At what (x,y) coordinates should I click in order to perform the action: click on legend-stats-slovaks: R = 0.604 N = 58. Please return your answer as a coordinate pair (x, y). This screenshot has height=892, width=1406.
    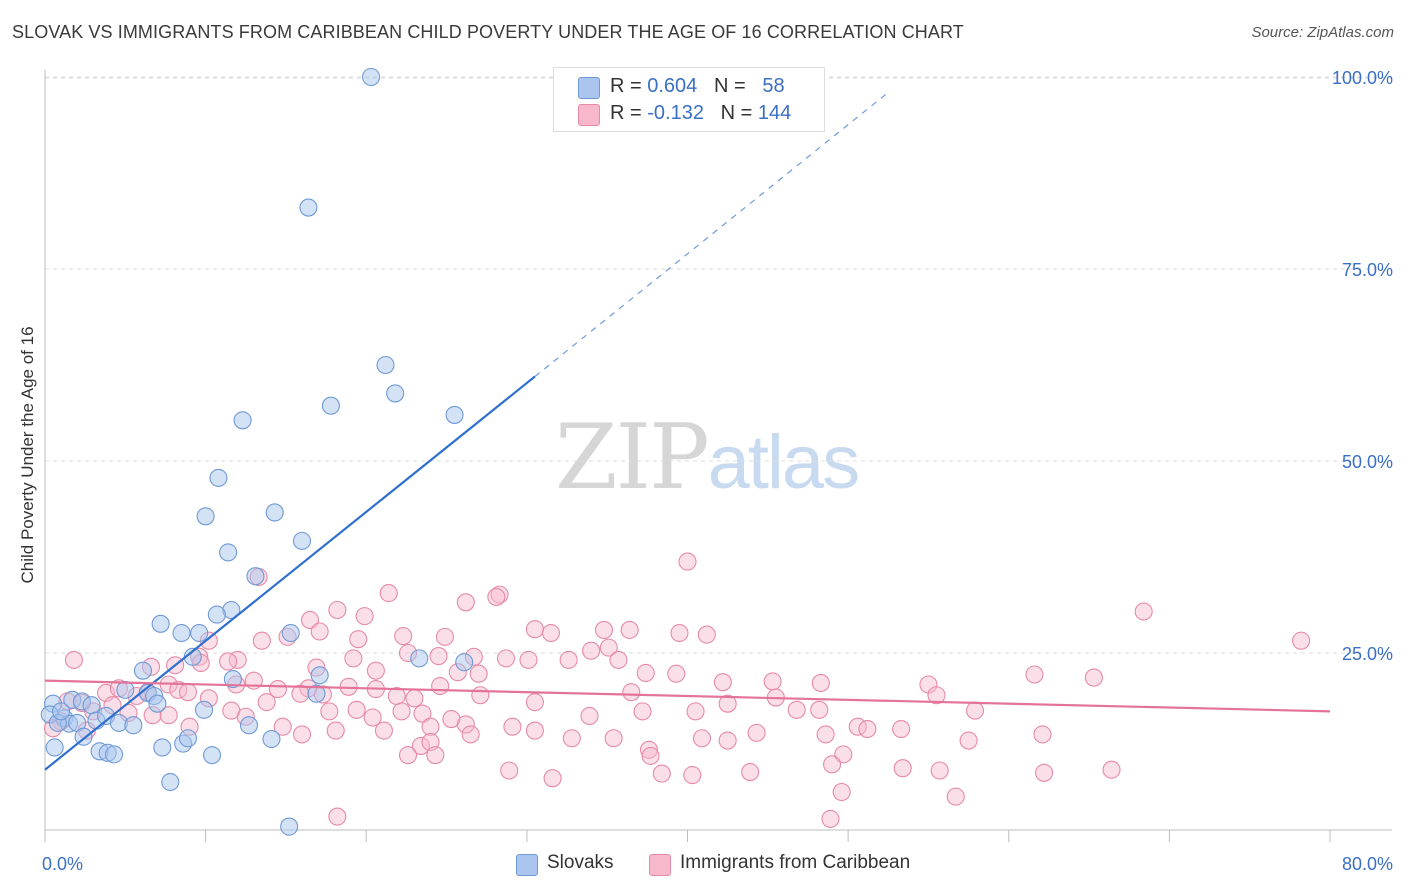
    Looking at the image, I should click on (697, 86).